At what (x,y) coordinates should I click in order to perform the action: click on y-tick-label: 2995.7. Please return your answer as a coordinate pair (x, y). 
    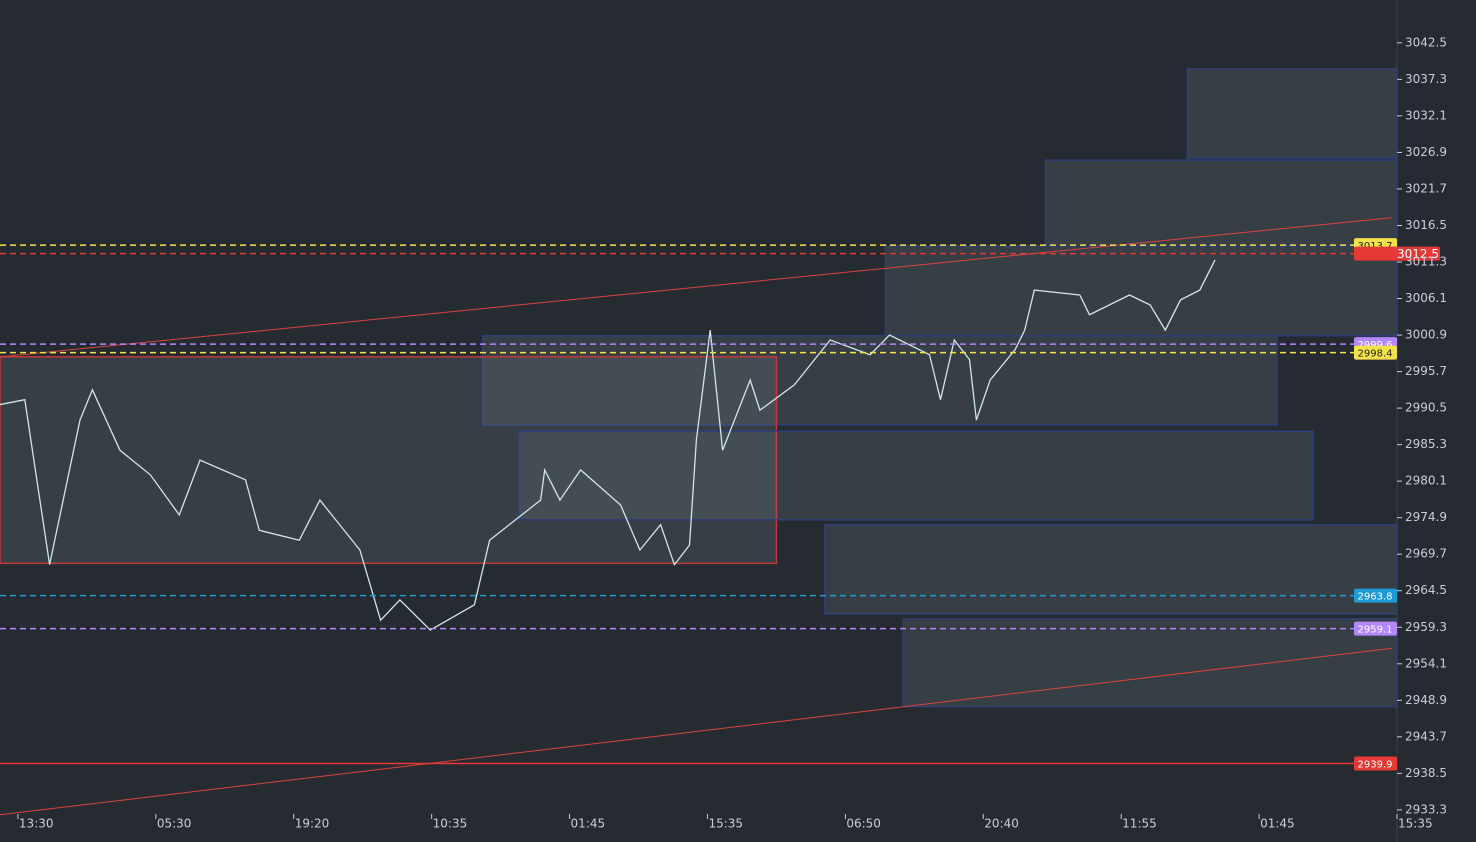
    Looking at the image, I should click on (1426, 371).